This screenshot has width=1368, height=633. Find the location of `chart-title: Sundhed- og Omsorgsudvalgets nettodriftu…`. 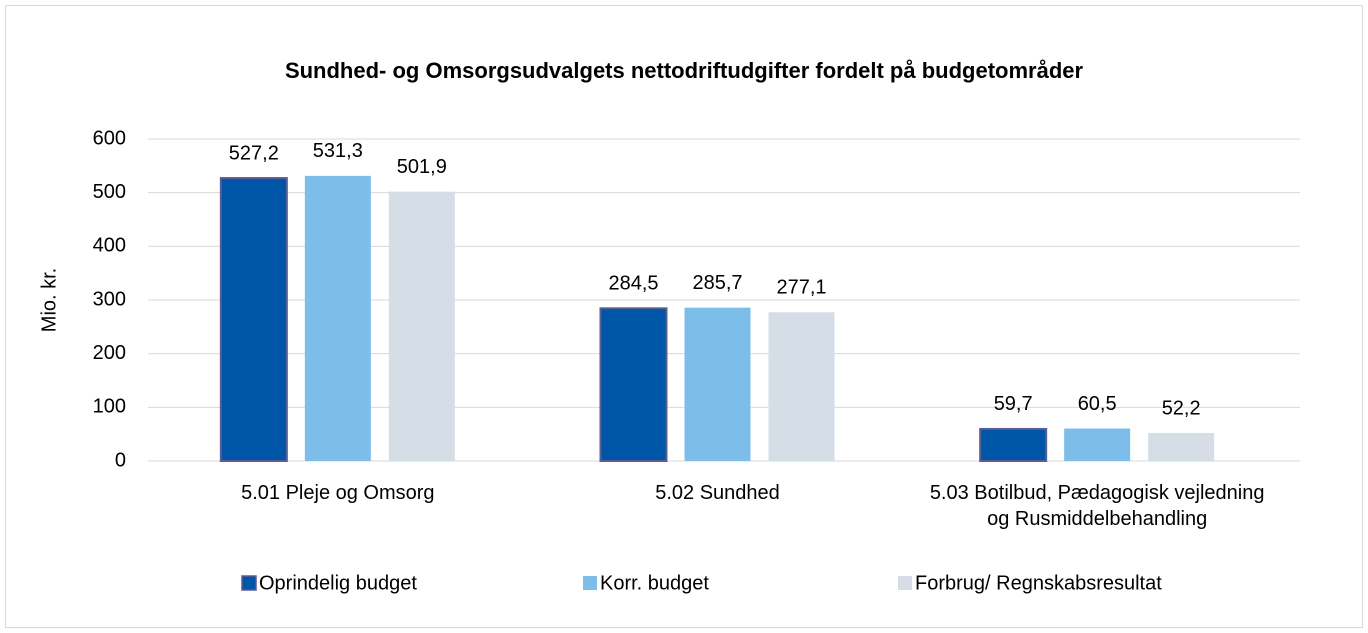

chart-title: Sundhed- og Omsorgsudvalgets nettodriftu… is located at coordinates (684, 70).